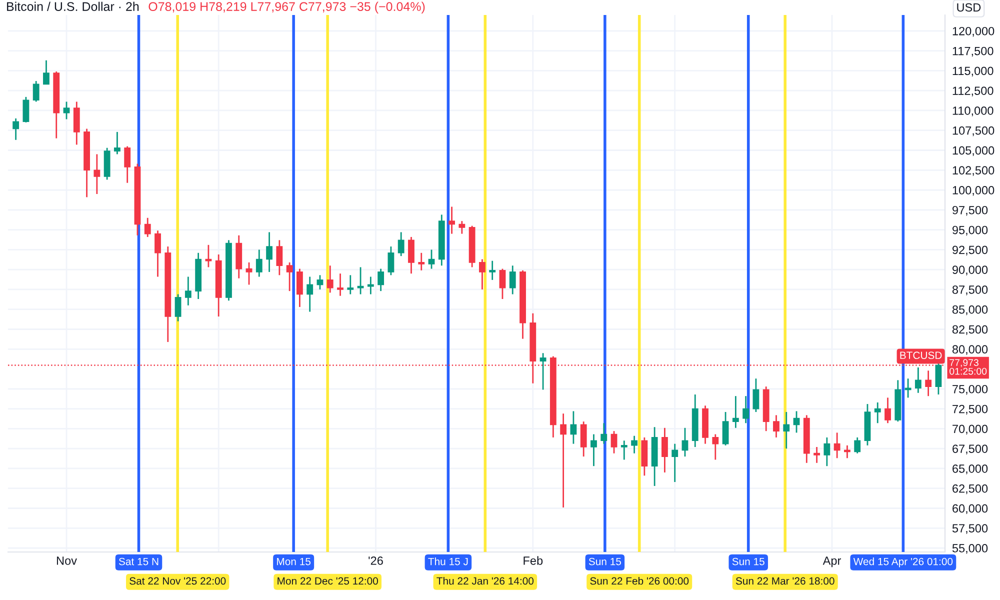 The width and height of the screenshot is (1000, 600). I want to click on y-tick-label: 72,500, so click(970, 409).